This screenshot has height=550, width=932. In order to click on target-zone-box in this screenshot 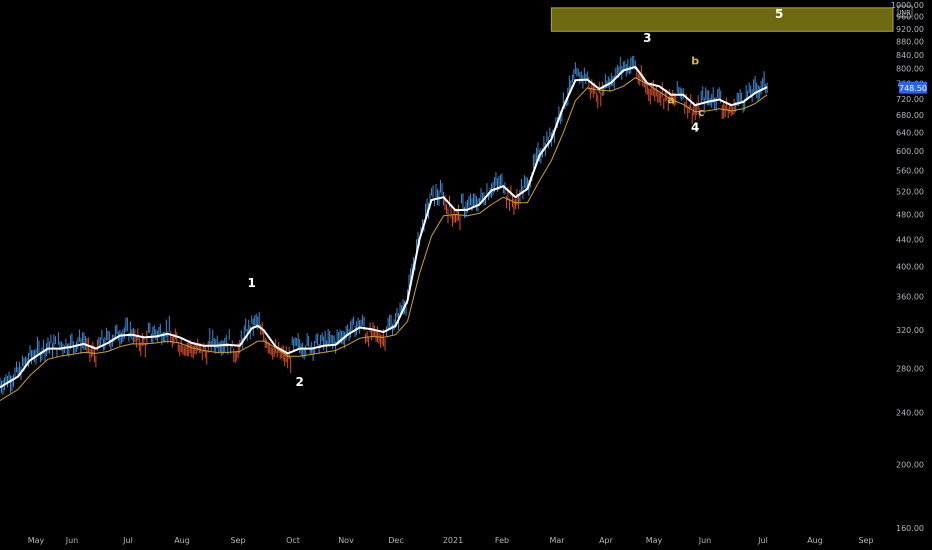, I will do `click(722, 19)`.